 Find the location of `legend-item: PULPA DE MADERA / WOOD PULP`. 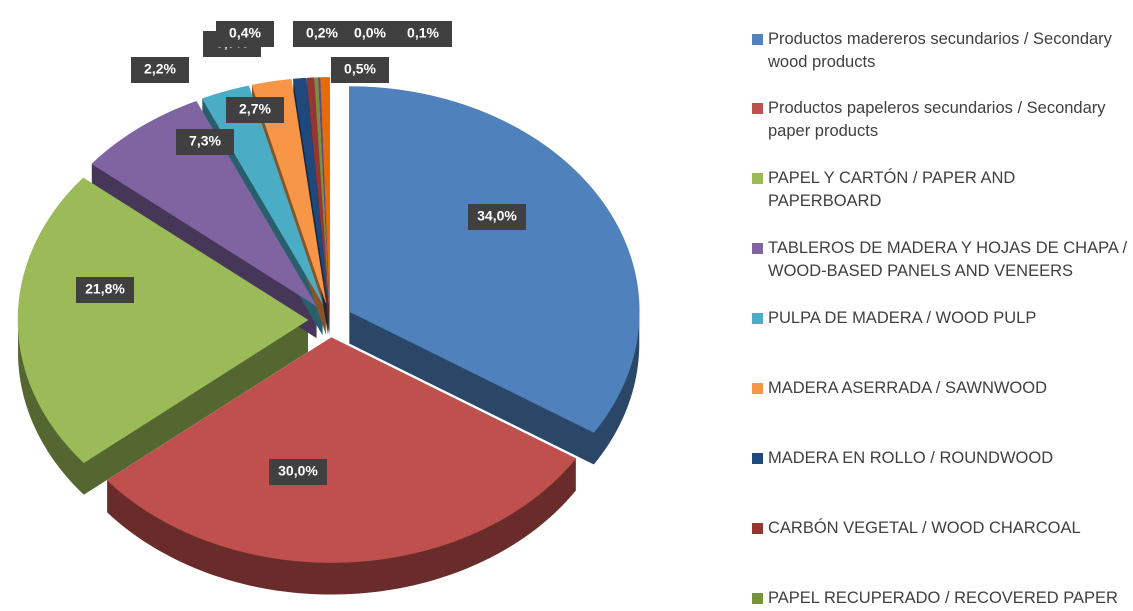

legend-item: PULPA DE MADERA / WOOD PULP is located at coordinates (940, 318).